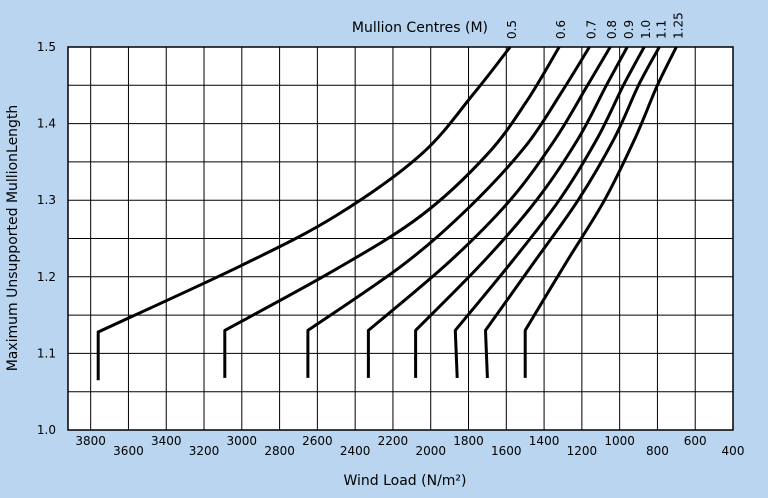 The width and height of the screenshot is (768, 498). Describe the element at coordinates (46, 430) in the screenshot. I see `y-tick-label: 1.0` at that location.